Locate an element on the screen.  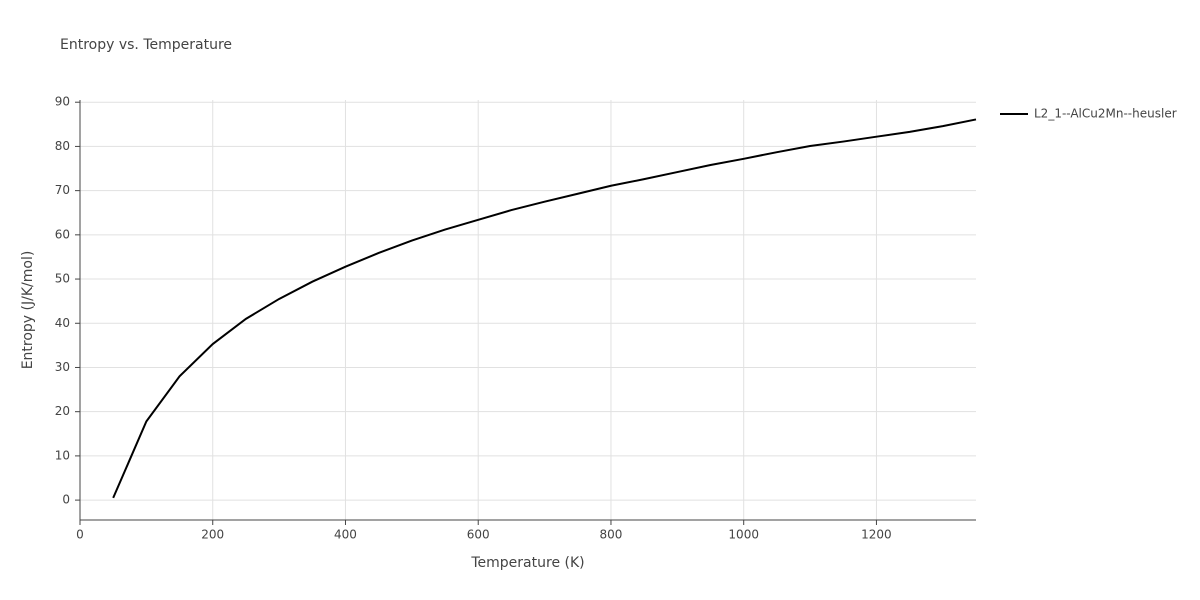
y-tick-label: 20 is located at coordinates (62, 411).